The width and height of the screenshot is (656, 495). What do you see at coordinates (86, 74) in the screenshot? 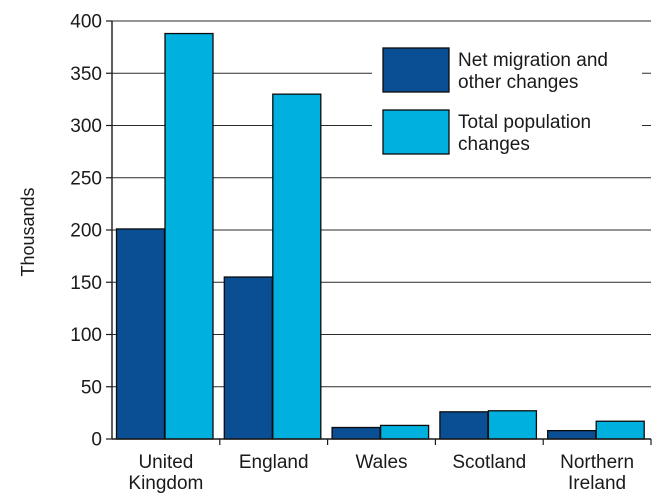
I see `y-tick-label: 350` at bounding box center [86, 74].